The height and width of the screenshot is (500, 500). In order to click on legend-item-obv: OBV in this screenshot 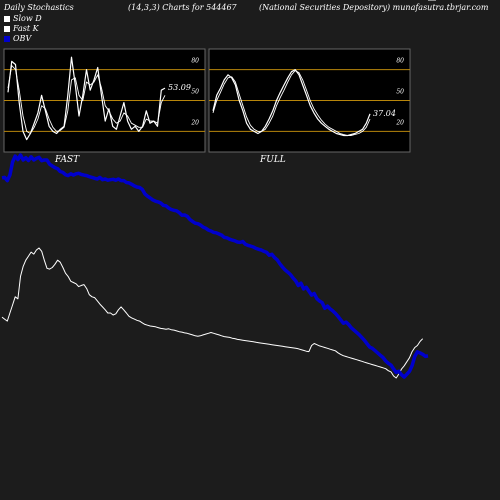, I will do `click(17, 38)`.